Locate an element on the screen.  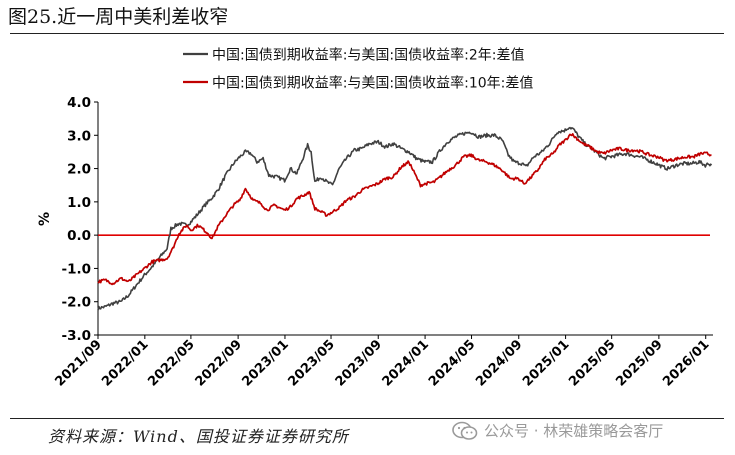
y-tick-label: -2.0 is located at coordinates (76, 303).